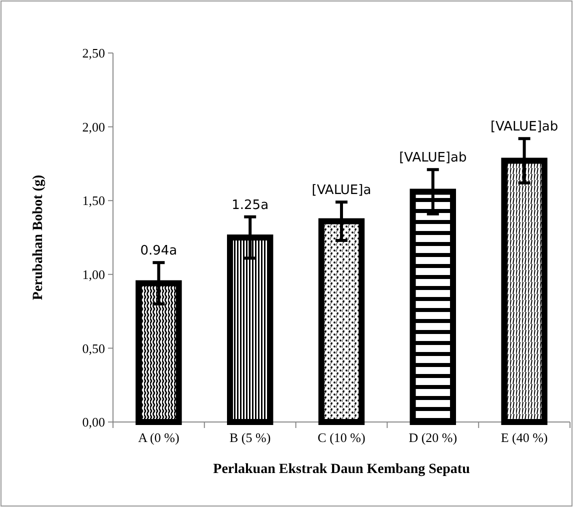  I want to click on y-tick-label: 0,50, so click(93, 348).